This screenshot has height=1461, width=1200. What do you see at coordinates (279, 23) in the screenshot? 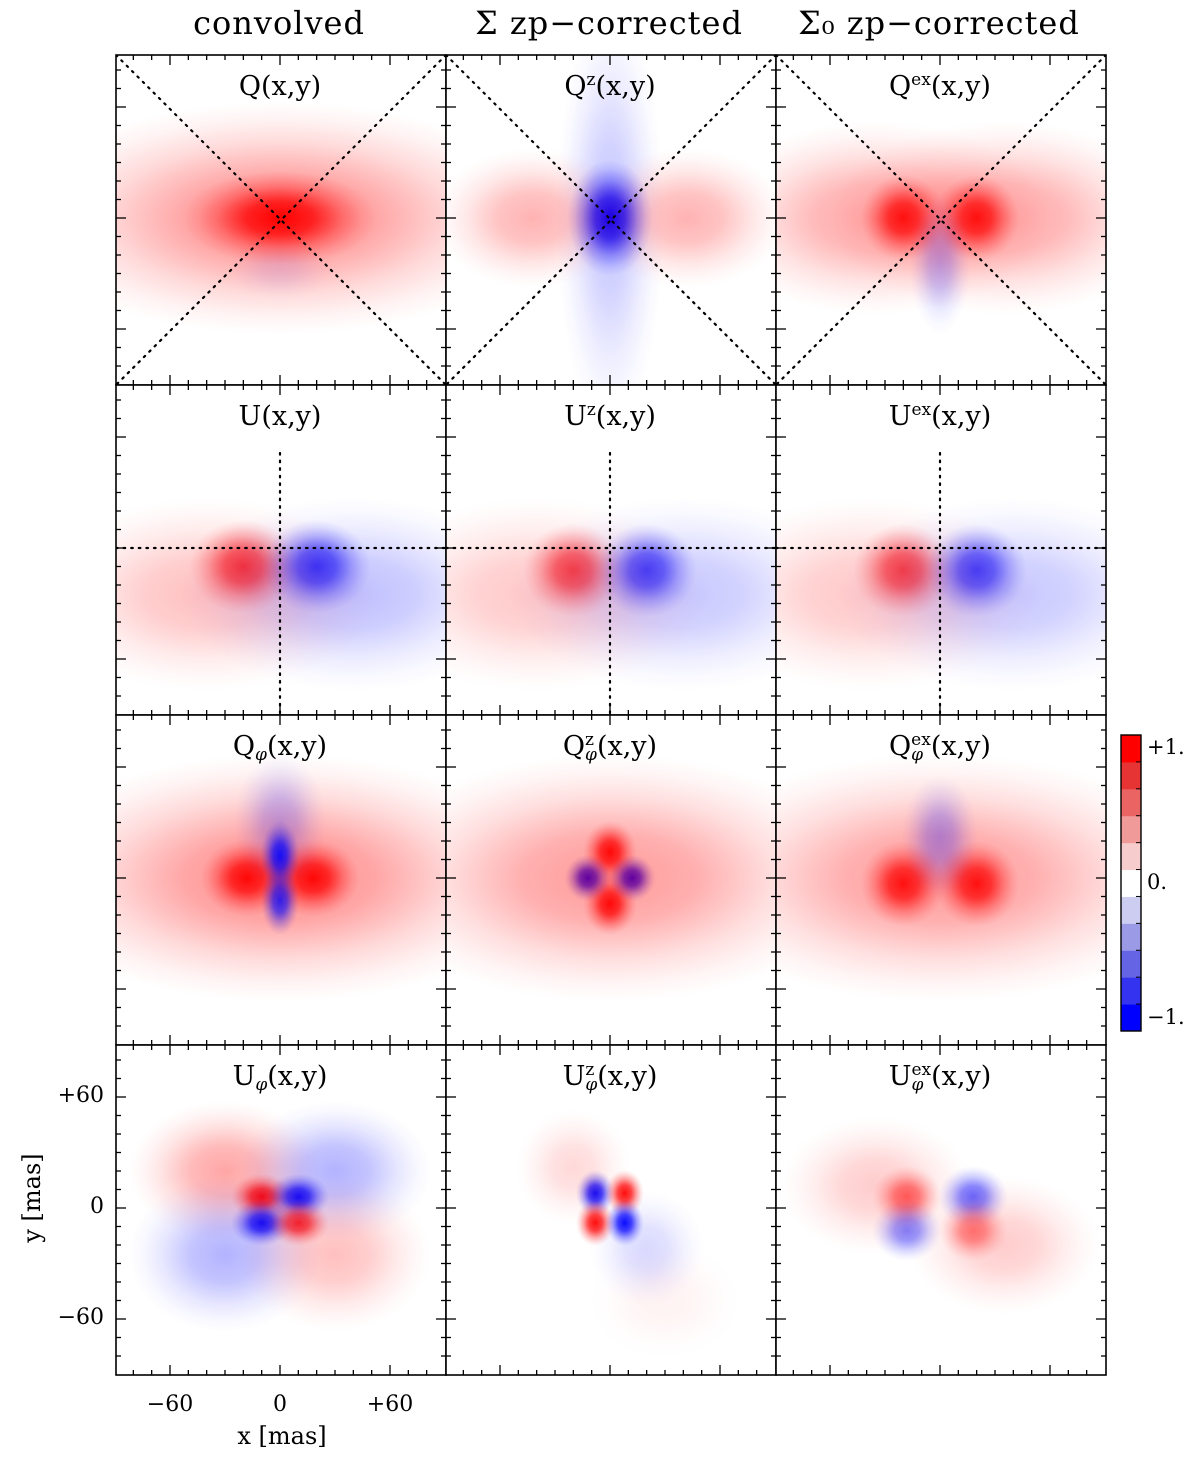
I see `column-title: convolved` at bounding box center [279, 23].